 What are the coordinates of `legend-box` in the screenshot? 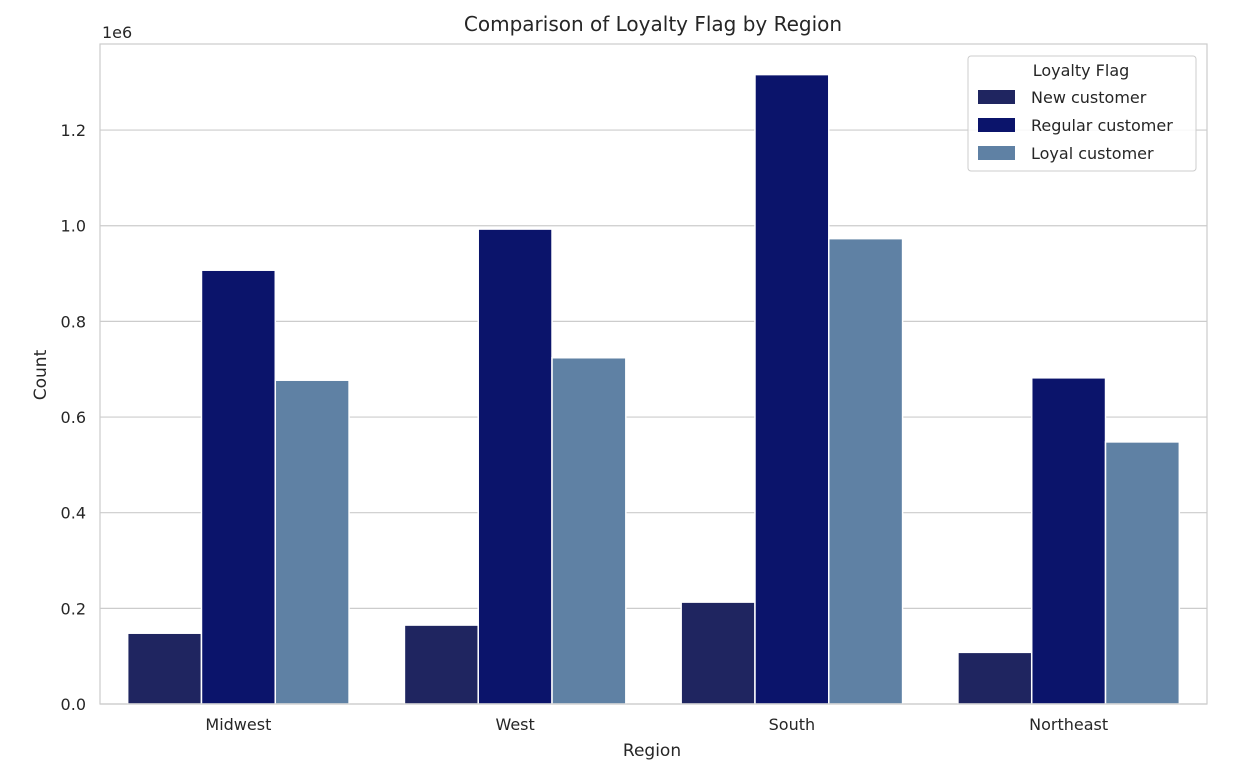 It's located at (1082, 113).